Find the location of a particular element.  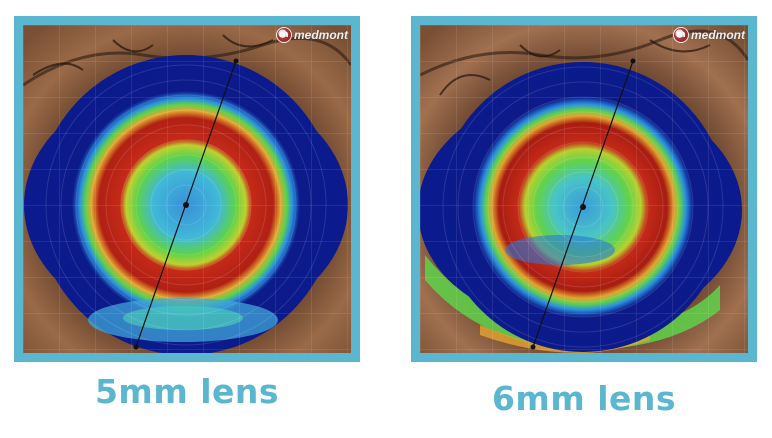

caption-5mm-lens: 5mm lens is located at coordinates (187, 391).